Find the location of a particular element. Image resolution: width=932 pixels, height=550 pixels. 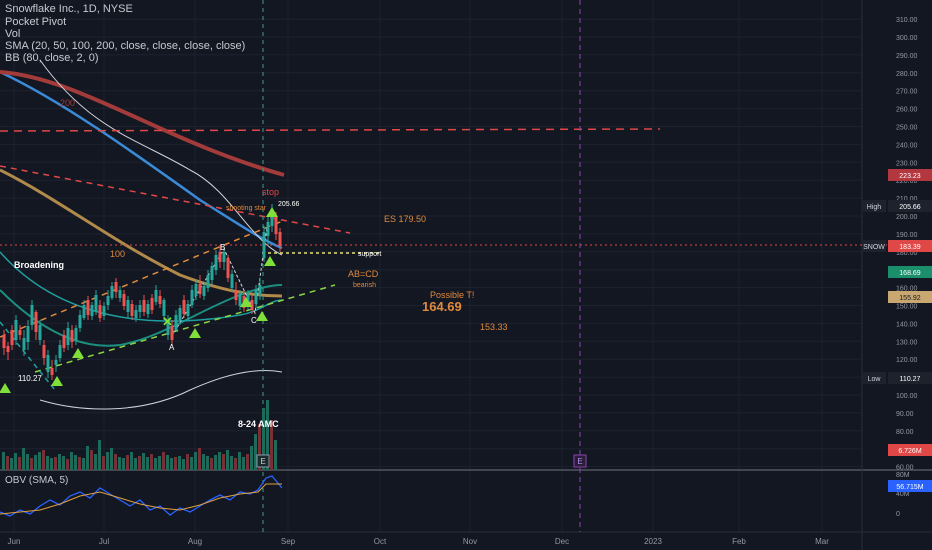

earnings-label: 8-24 AMC is located at coordinates (258, 424).